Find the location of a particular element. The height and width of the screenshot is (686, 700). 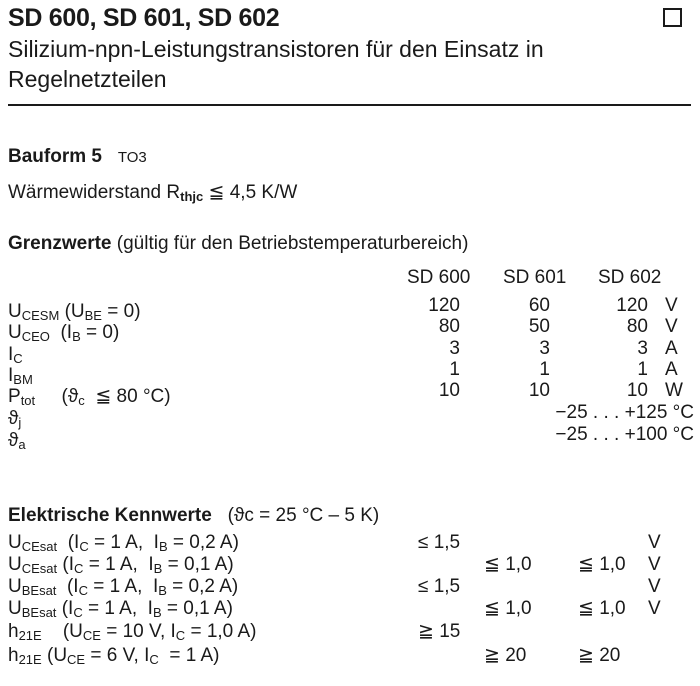

waermewiderstand-line: Wärmewiderstand Rthjc ≦ 4,5 K/W is located at coordinates (152, 192).